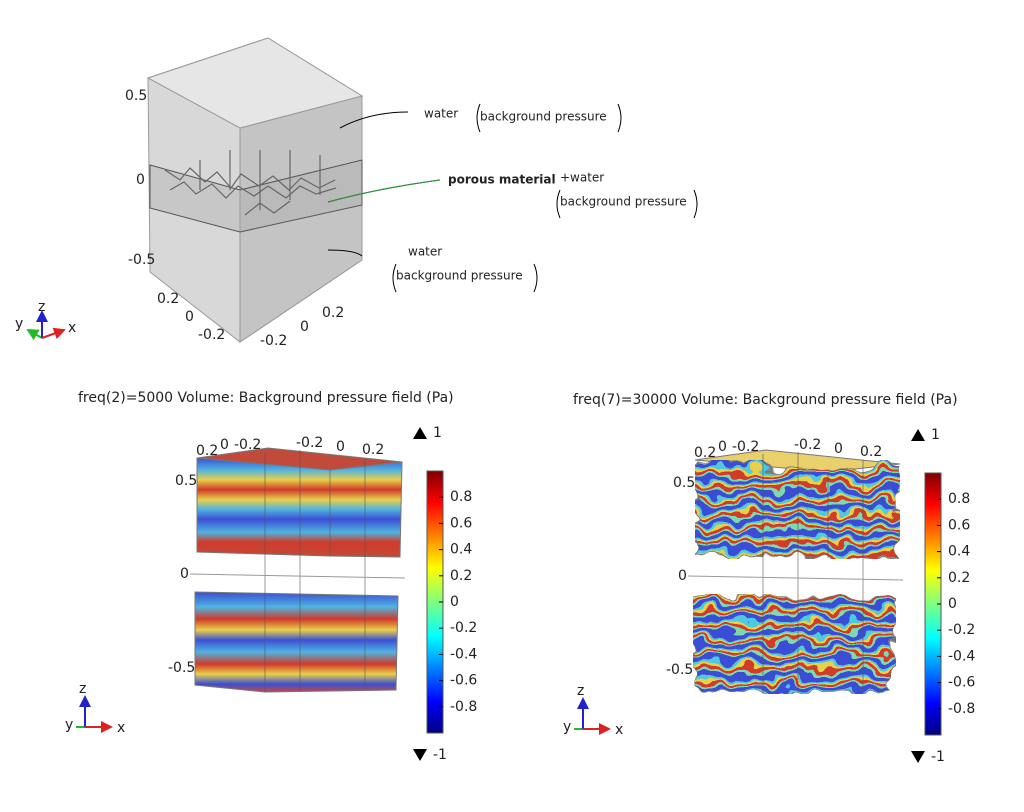  Describe the element at coordinates (250, 183) in the screenshot. I see `porous-structure` at that location.